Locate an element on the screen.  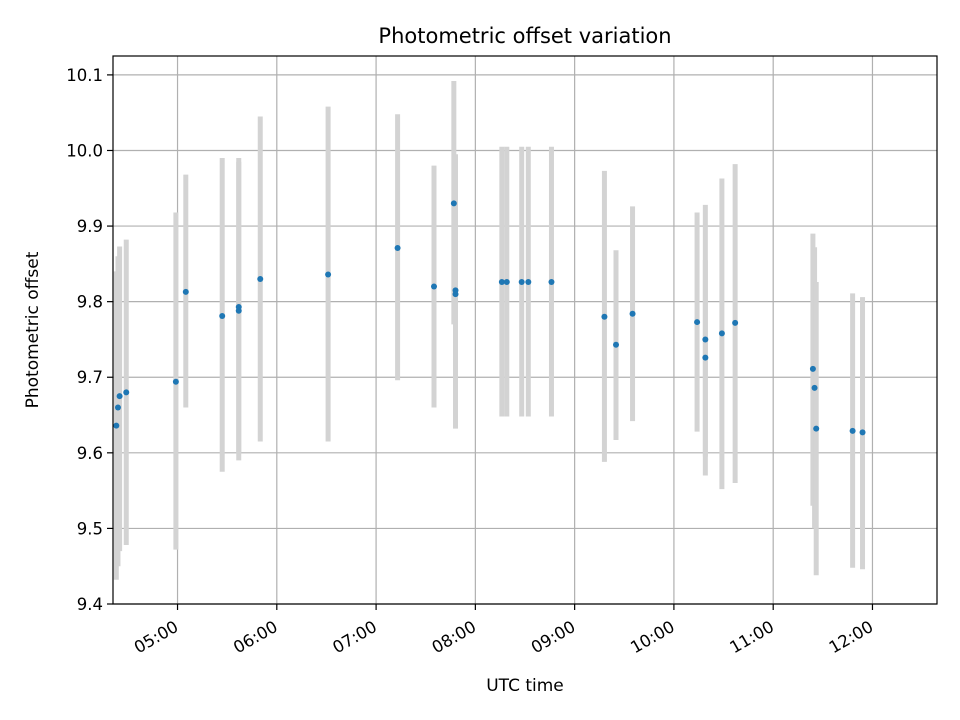
y-tick-label: 10.1 is located at coordinates (84, 75).